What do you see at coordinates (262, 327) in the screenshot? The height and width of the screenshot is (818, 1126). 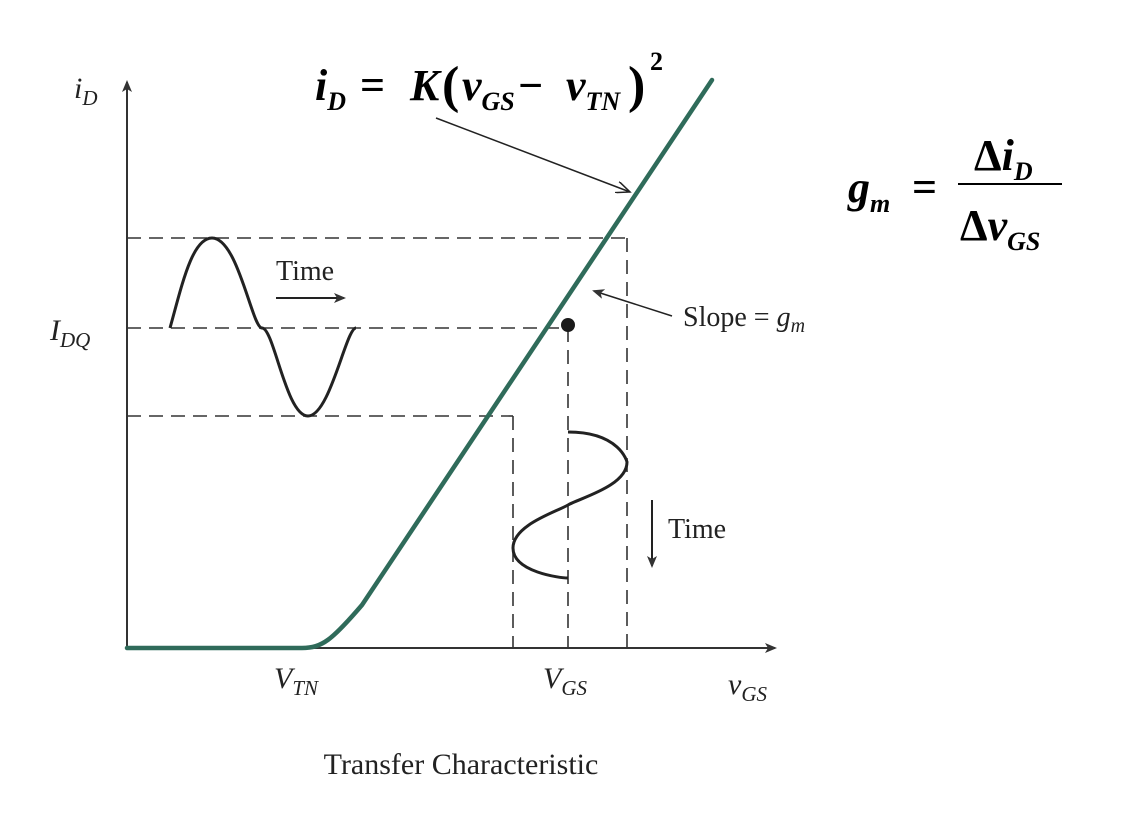 I see `output-current-sine` at bounding box center [262, 327].